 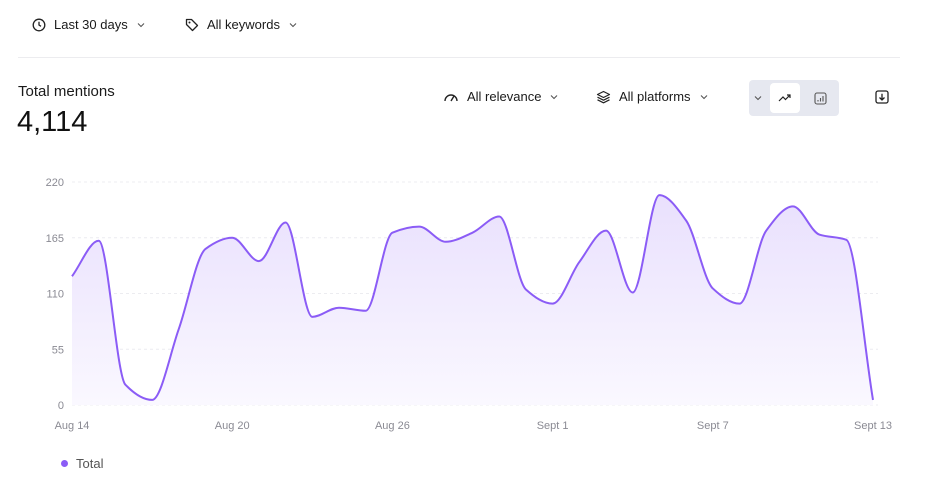 I want to click on keywords-filter: All keywords, so click(x=241, y=24).